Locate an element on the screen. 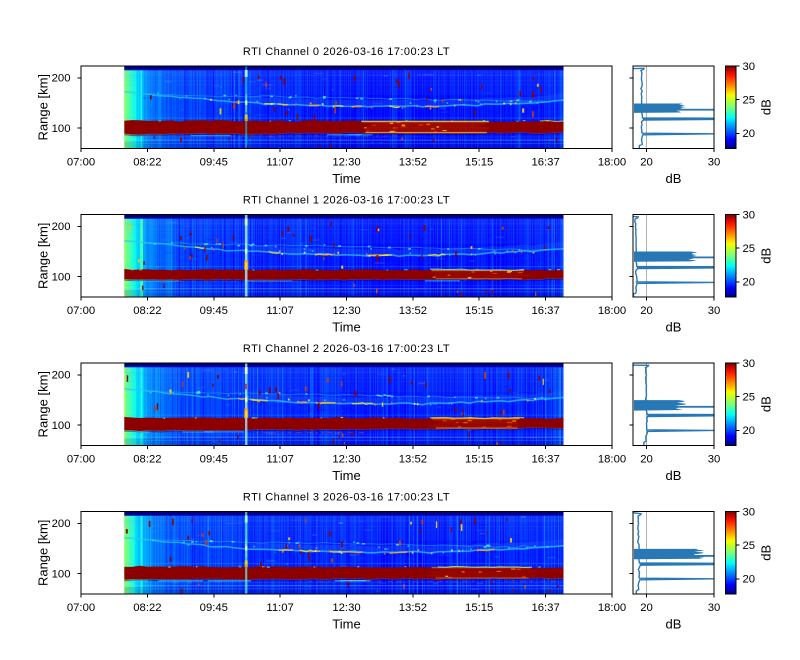 The width and height of the screenshot is (800, 660). svg-text:RTI Channel 1 2026-03-16 17:00: RTI Channel 1 2026-03-16 17:00:23 LT is located at coordinates (346, 201).